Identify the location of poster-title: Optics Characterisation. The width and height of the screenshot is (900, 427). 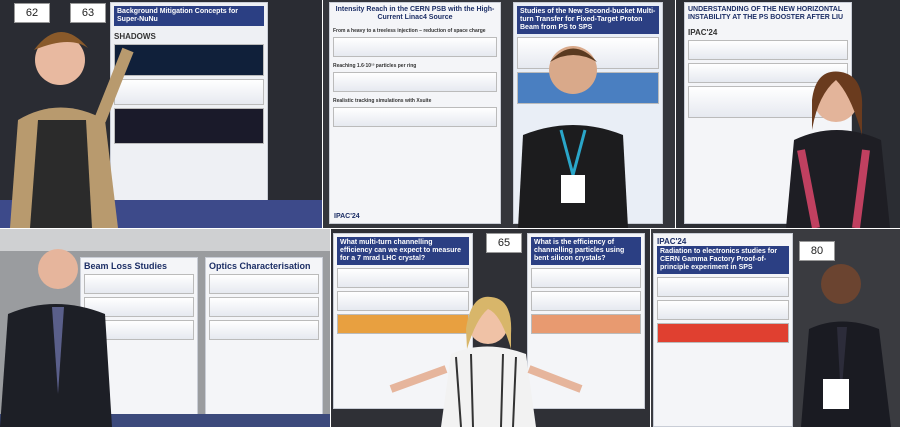
(260, 266).